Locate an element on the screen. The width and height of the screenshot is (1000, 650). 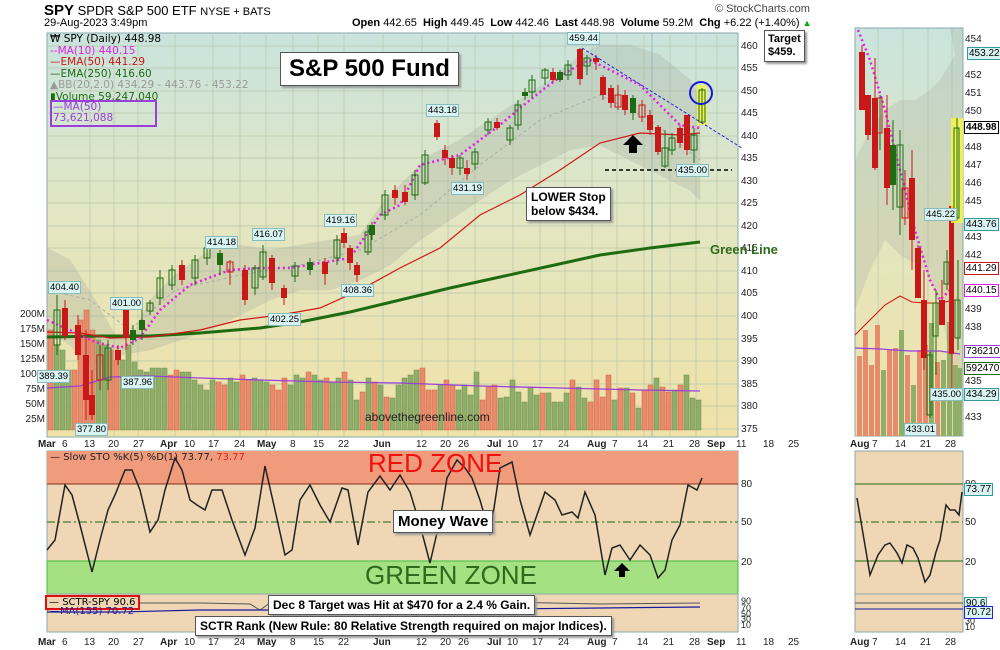
svg-text: 435 is located at coordinates (749, 158).